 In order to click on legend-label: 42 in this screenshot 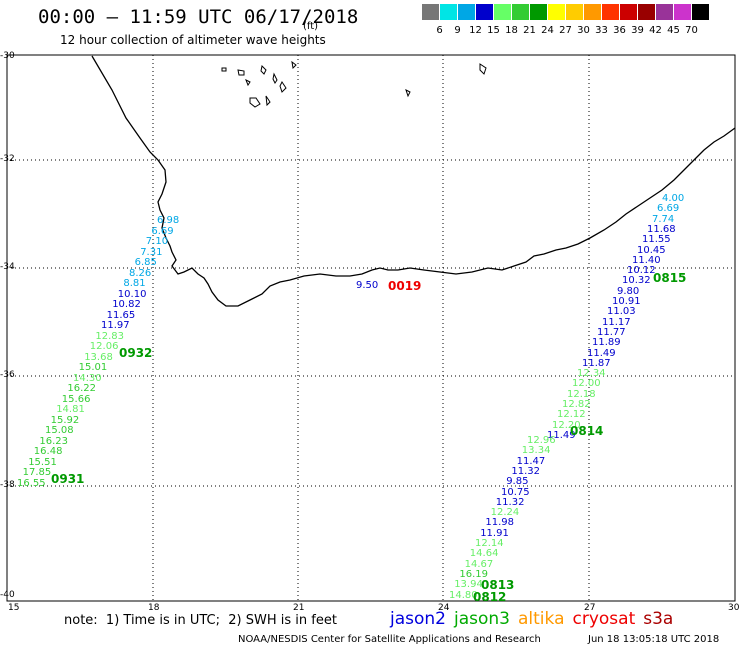, I will do `click(655, 30)`.